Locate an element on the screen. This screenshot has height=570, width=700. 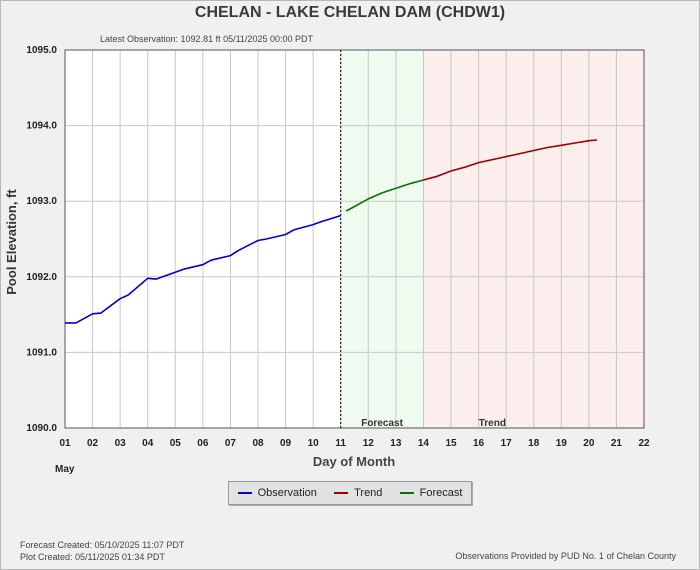
x-tick-label: 13 is located at coordinates (396, 443).